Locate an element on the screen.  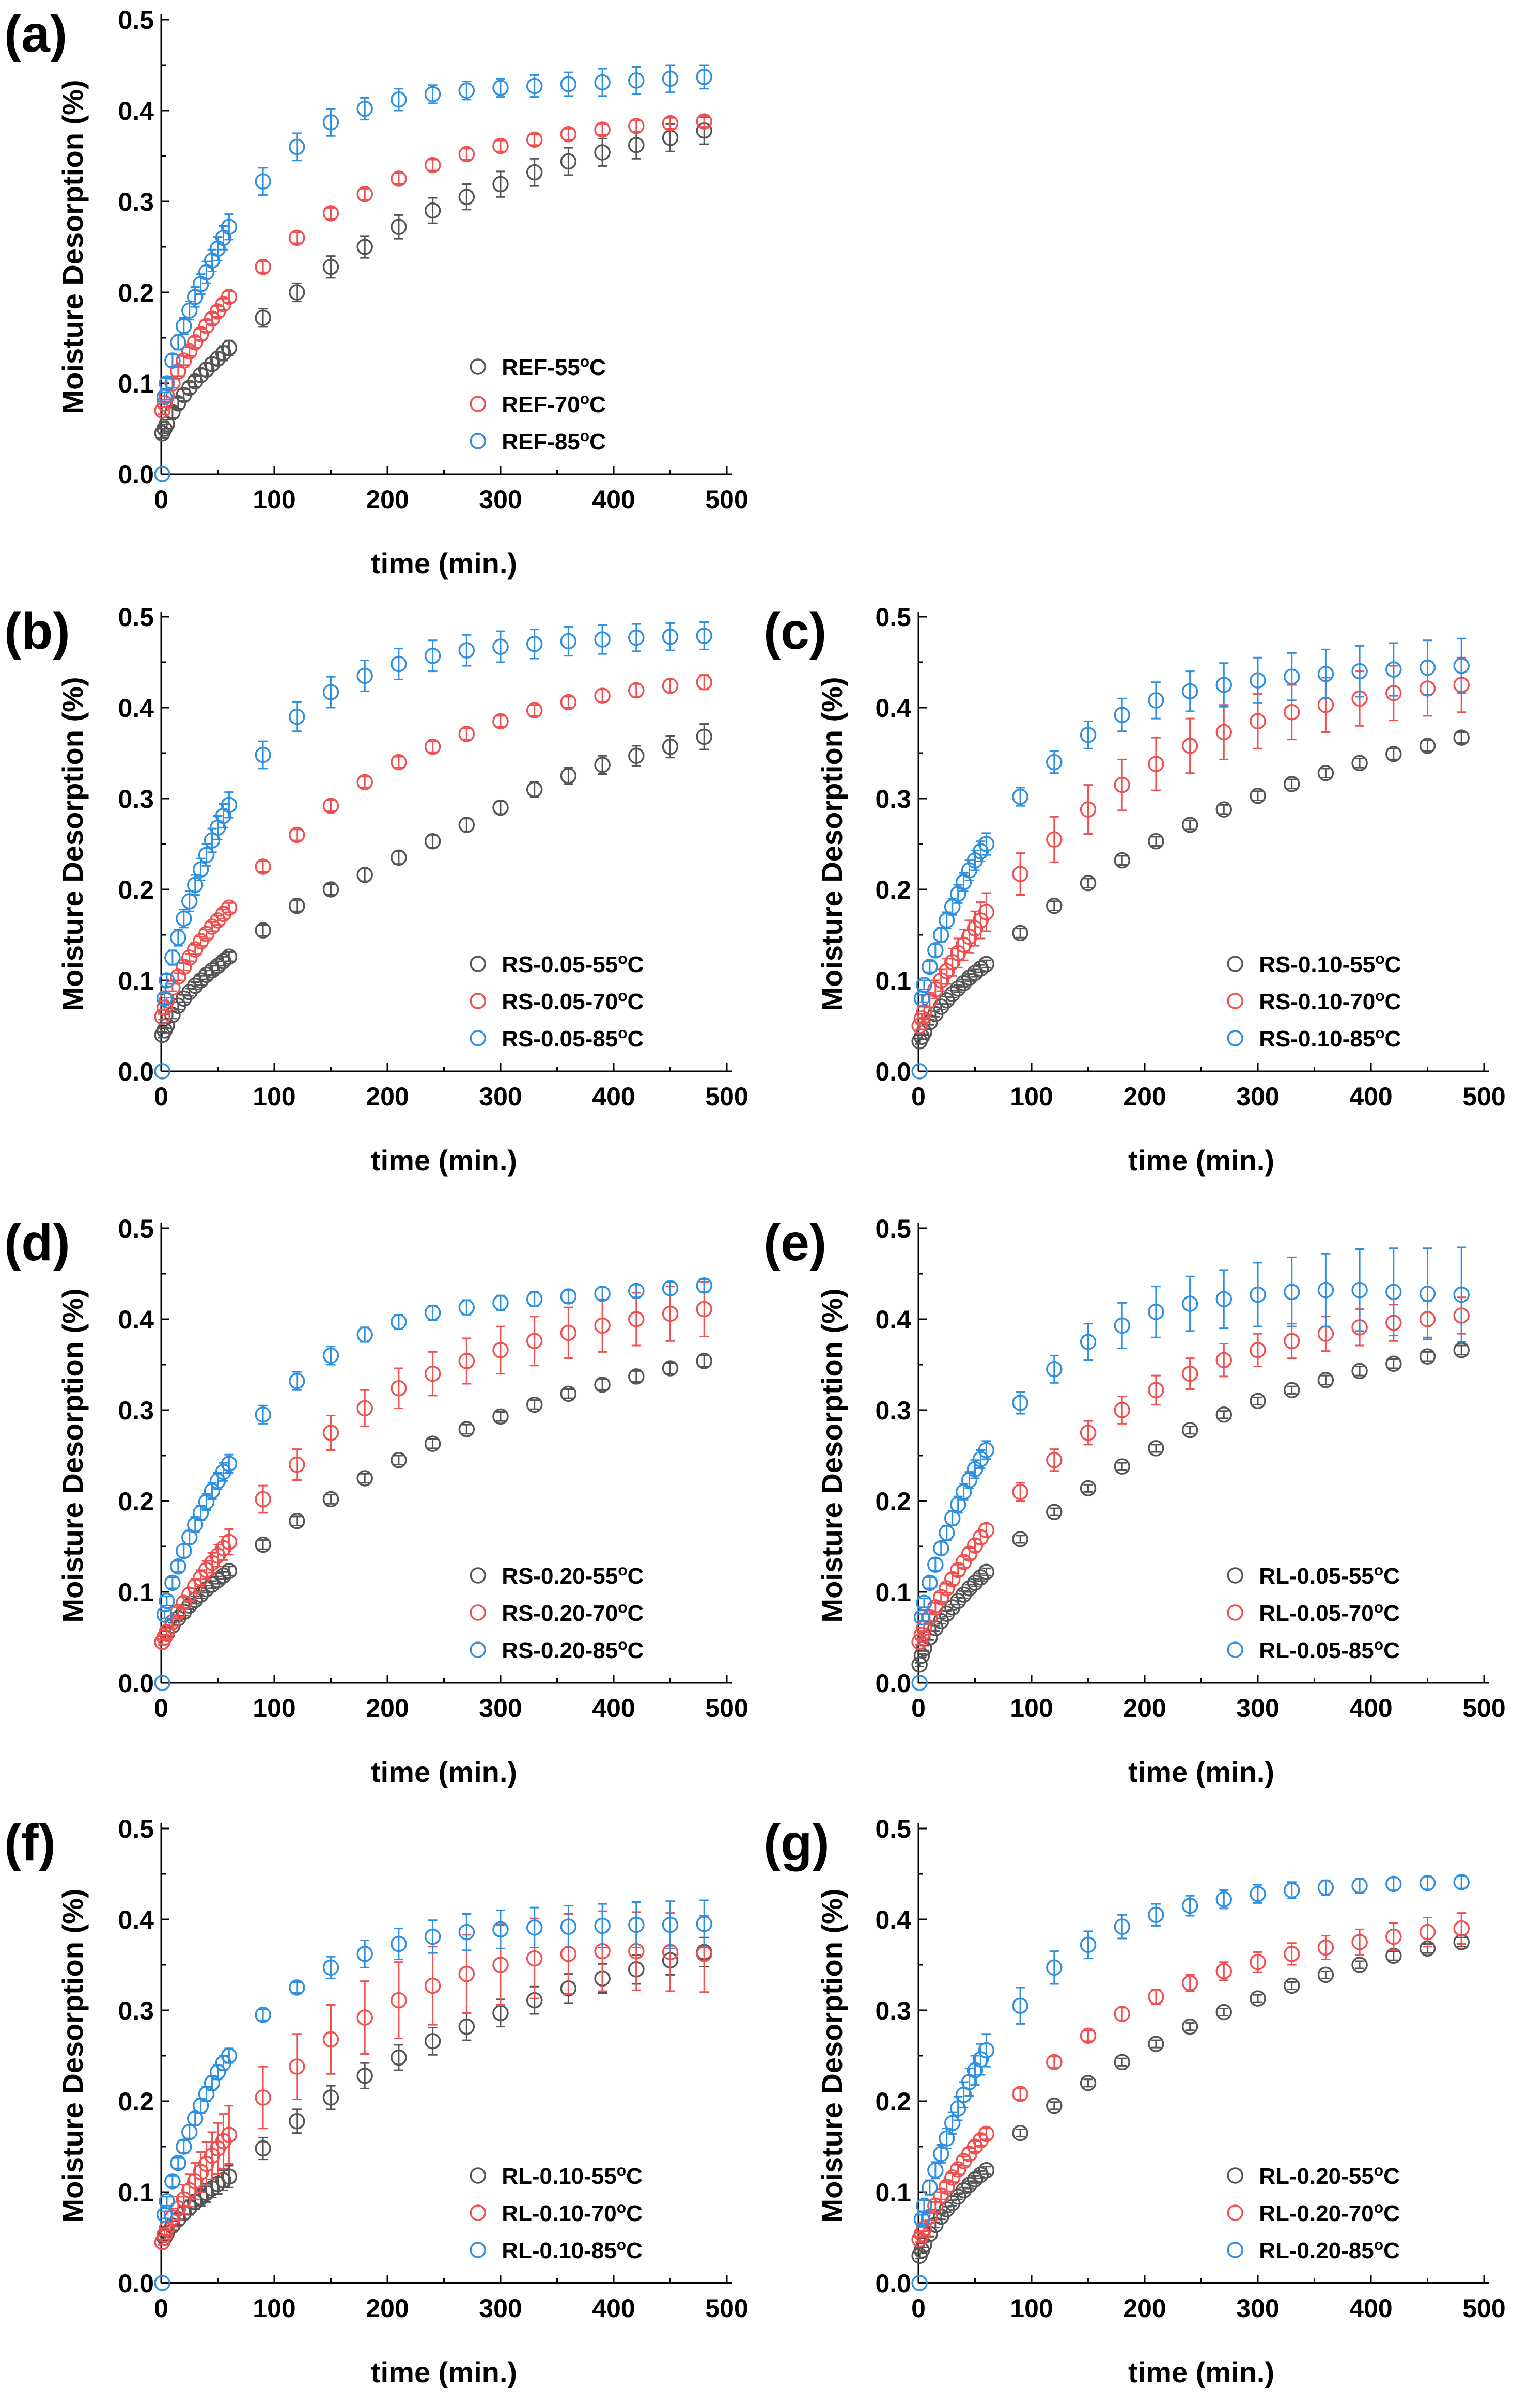
panel-label: (g) is located at coordinates (796, 1843).